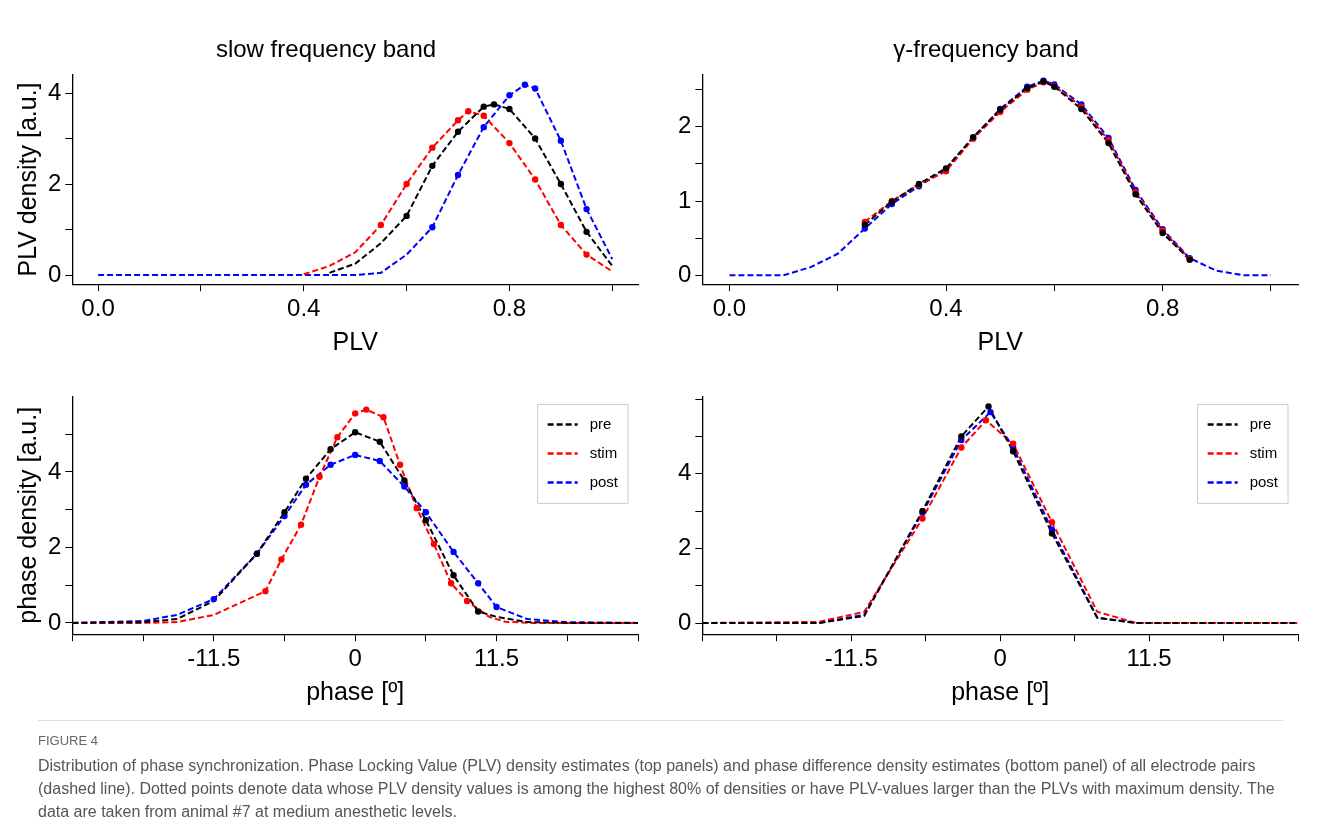 This screenshot has height=822, width=1331. I want to click on text: Distribution of phase synchronization. Phase Locking Value (PLV) density estimates (top panels) and phase difference density estimates (bottom panel) of all electrode pairs (dashed line). Dotted points denote data whose PLV density values is among the highest 80% of densities or have PLV-values larger than the PLVs with maximum density. The data are taken from animal #7 at medium anesthetic levels., so click(657, 789).